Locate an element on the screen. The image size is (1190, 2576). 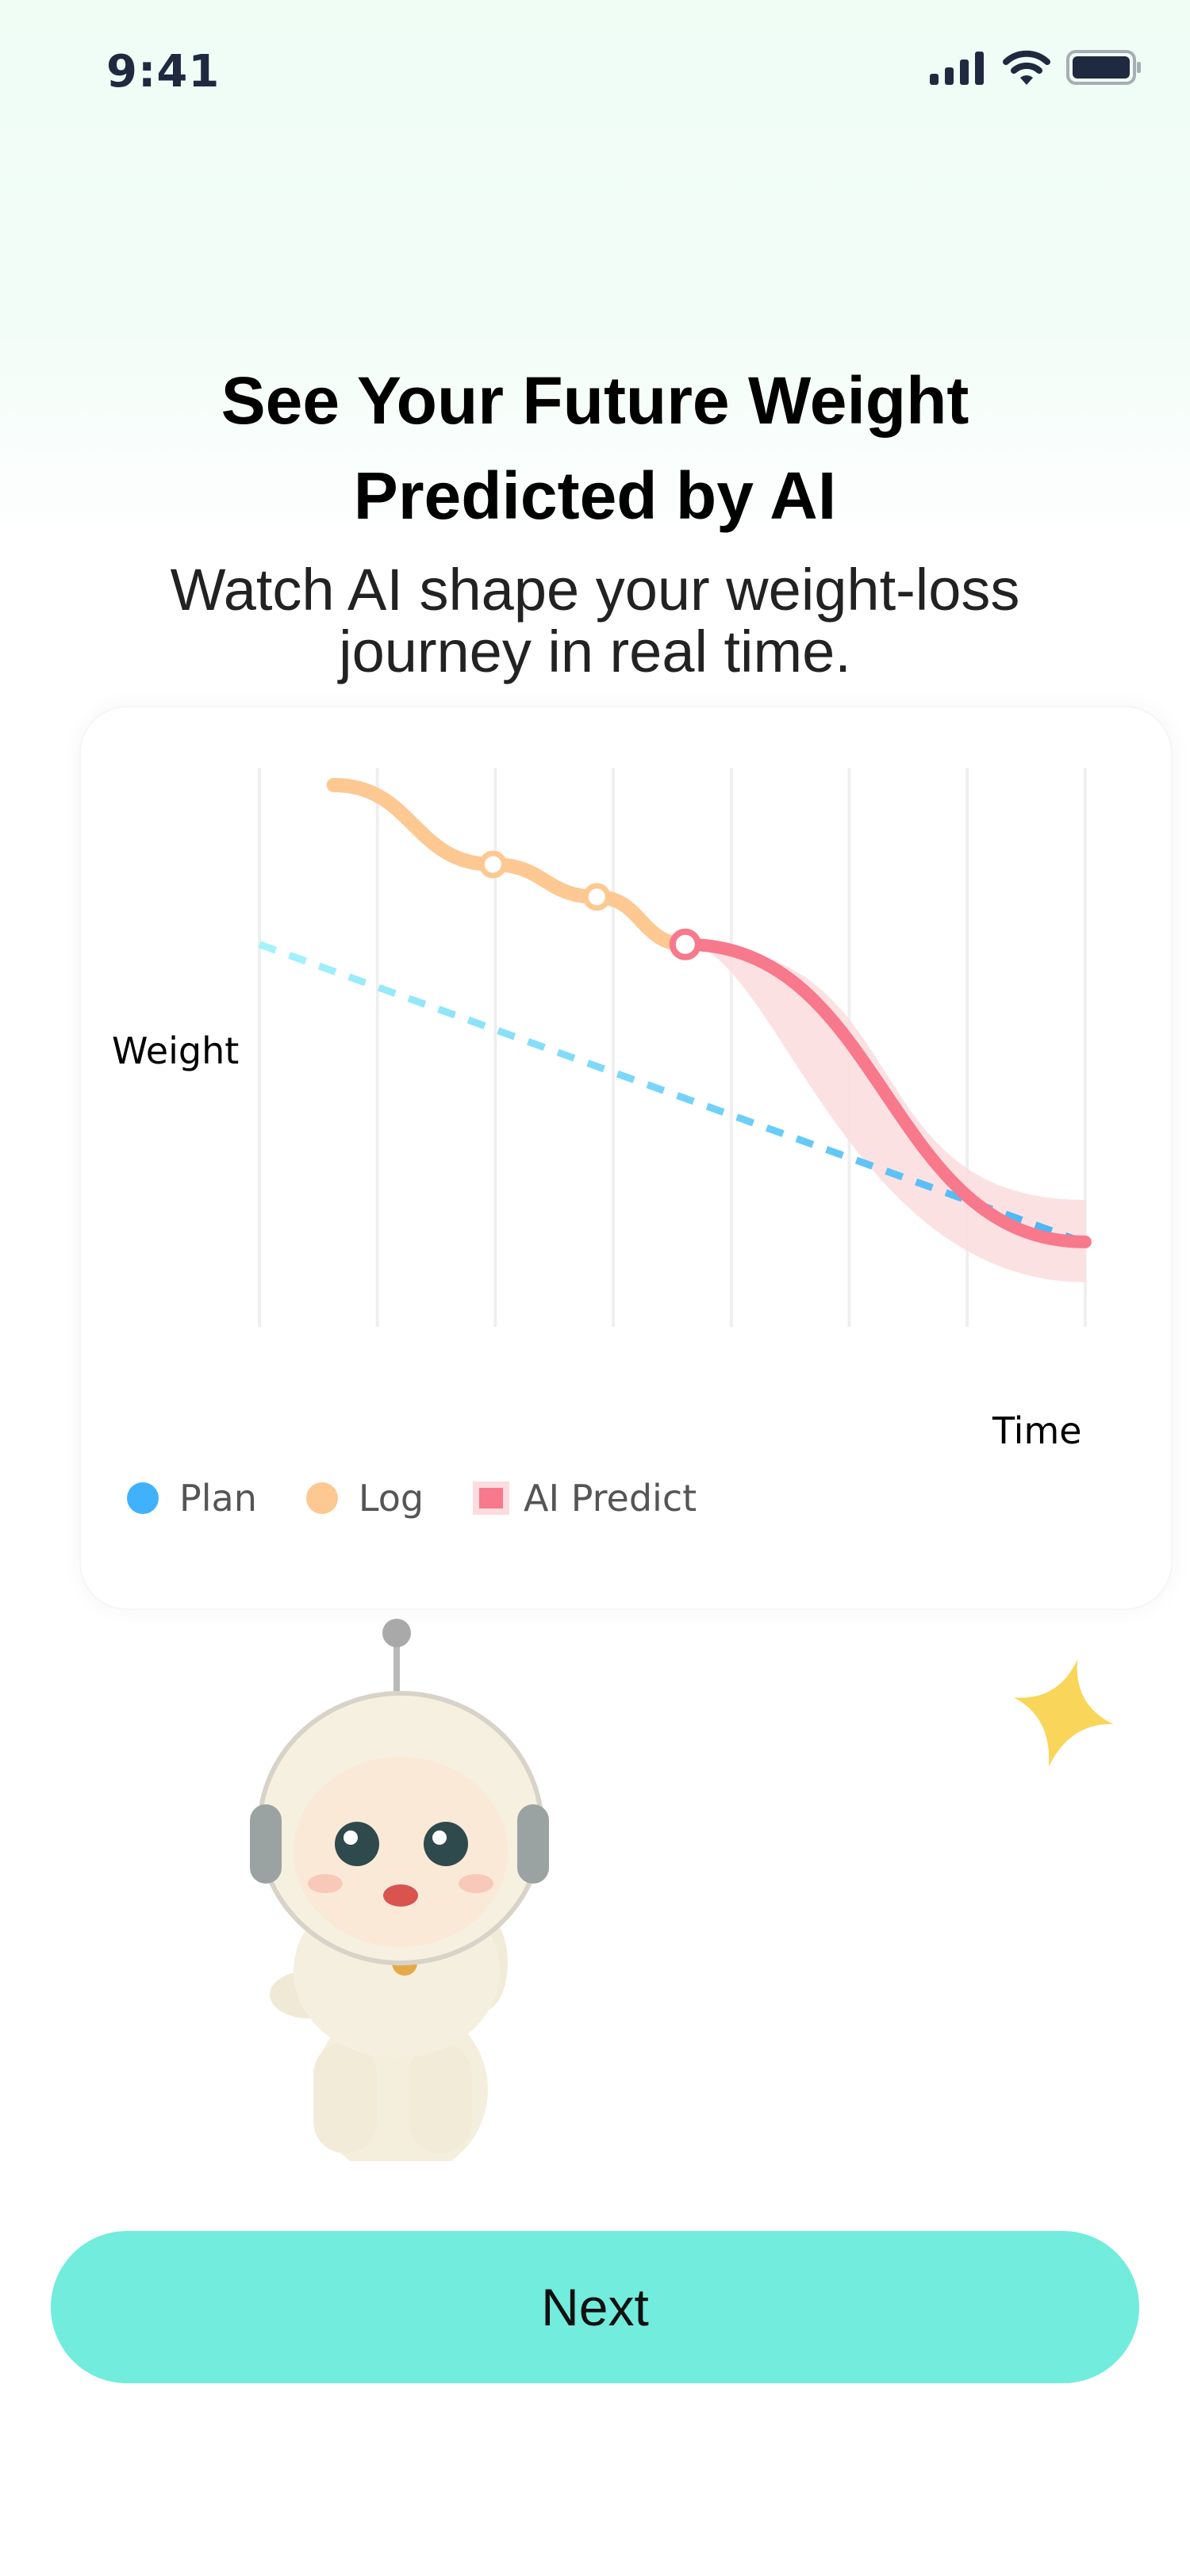
subtitle-line-1: Watch AI shape your weight-loss is located at coordinates (595, 590).